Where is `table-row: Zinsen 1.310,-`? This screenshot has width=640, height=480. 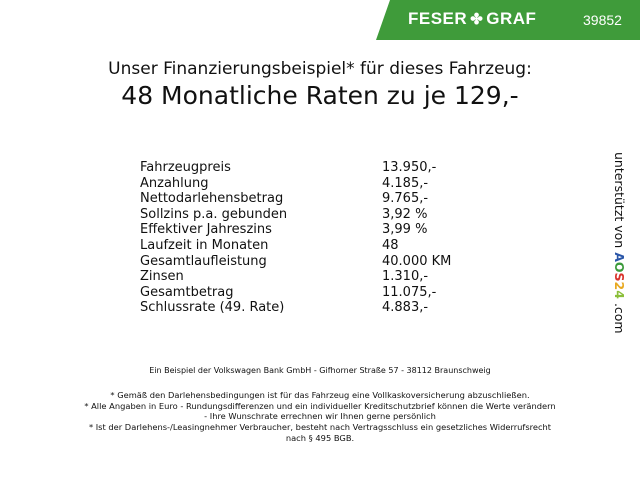
table-row: Zinsen 1.310,- is located at coordinates (300, 277).